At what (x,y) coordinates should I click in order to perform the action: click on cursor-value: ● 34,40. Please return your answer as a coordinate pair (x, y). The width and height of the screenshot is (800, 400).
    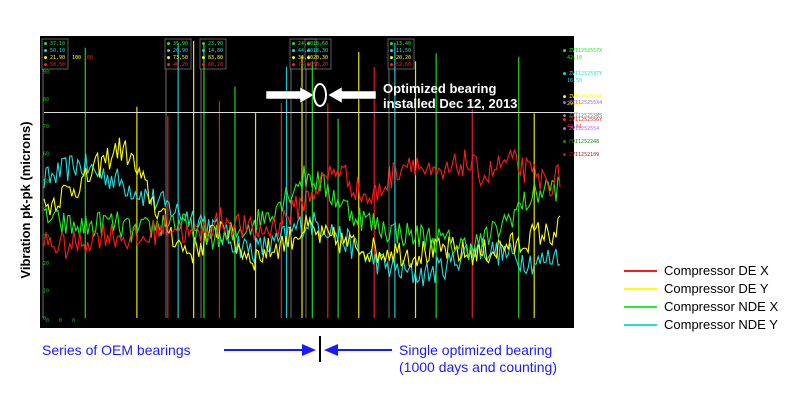
    Looking at the image, I should click on (302, 58).